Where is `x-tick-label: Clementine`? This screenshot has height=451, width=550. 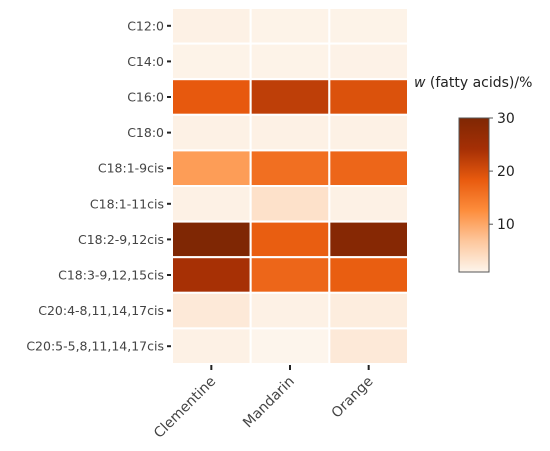
x-tick-label: Clementine is located at coordinates (185, 408).